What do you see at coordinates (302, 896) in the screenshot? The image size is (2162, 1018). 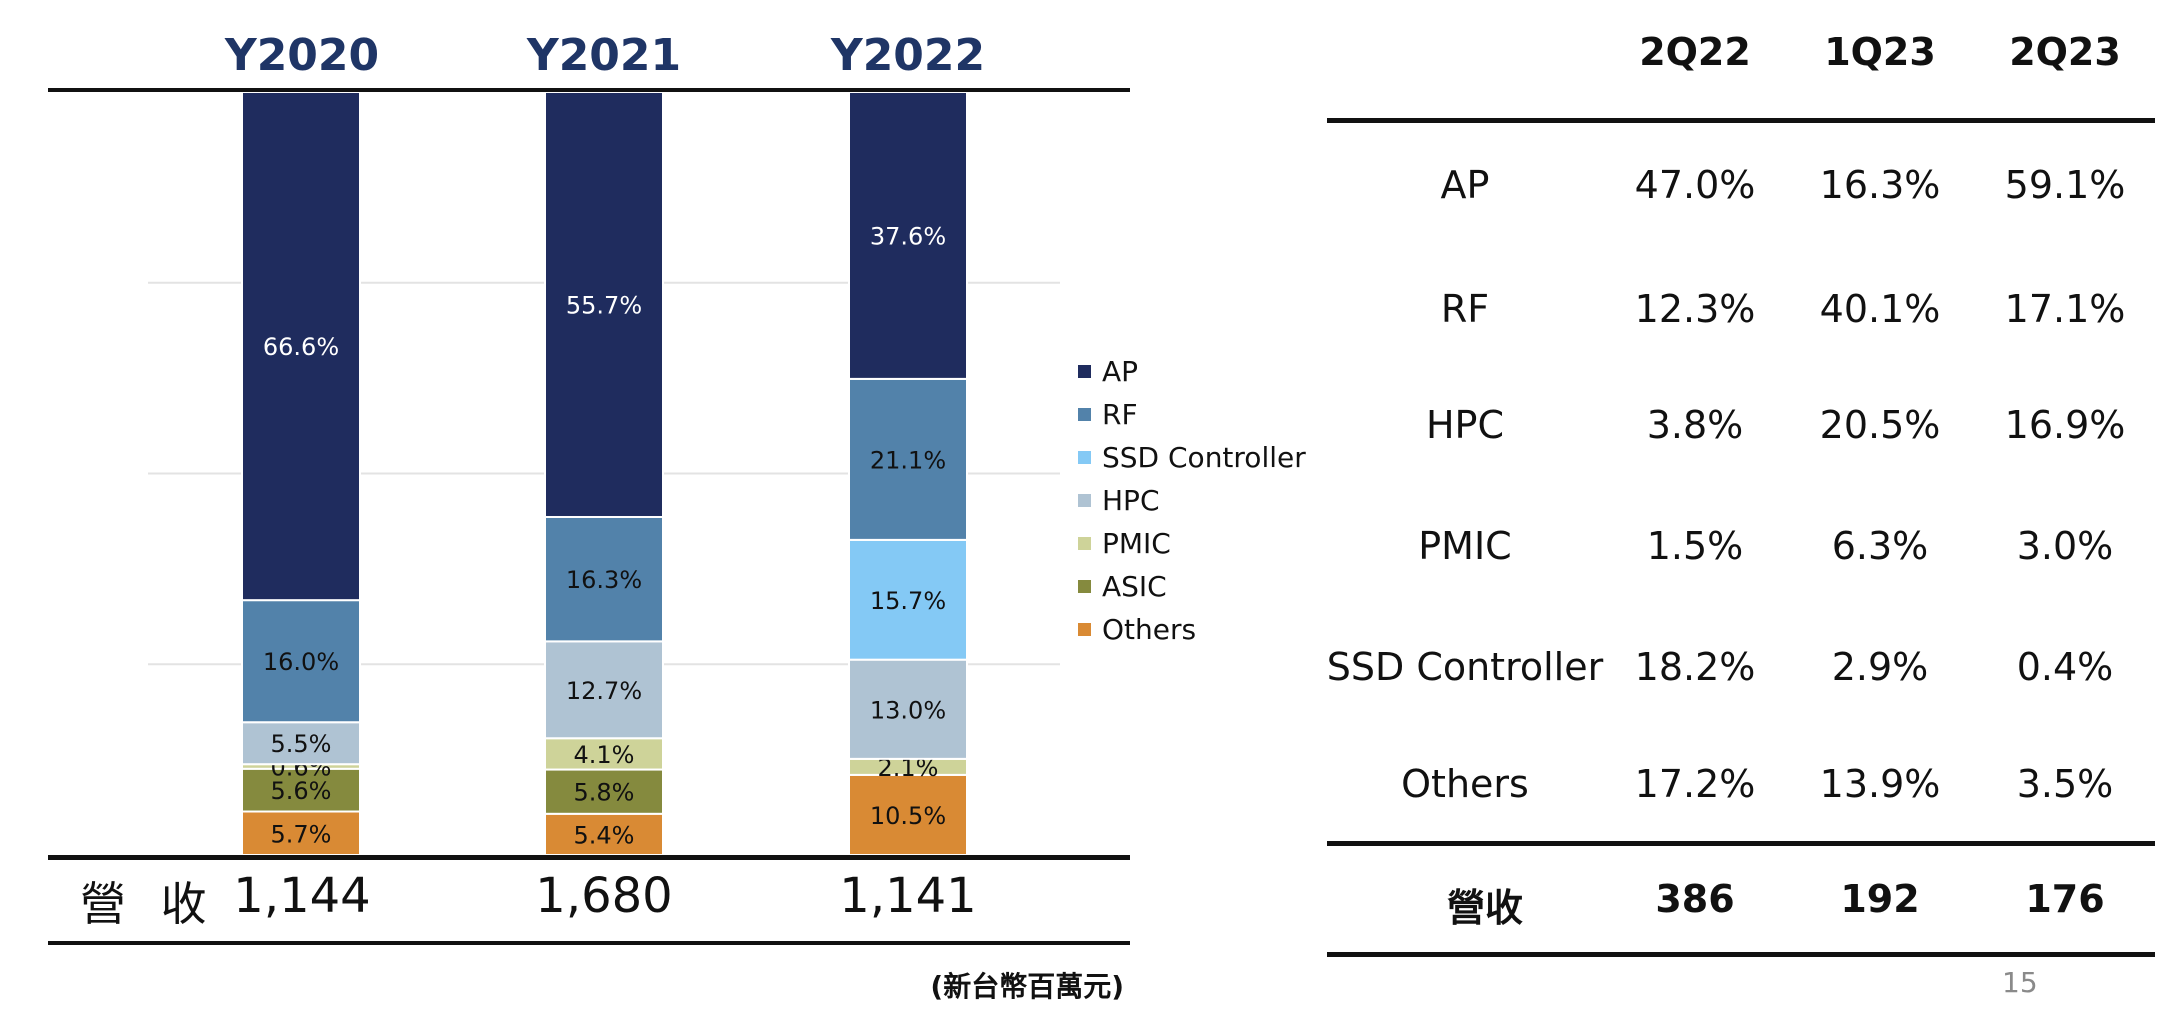 I see `revenue-2020: 1,144` at bounding box center [302, 896].